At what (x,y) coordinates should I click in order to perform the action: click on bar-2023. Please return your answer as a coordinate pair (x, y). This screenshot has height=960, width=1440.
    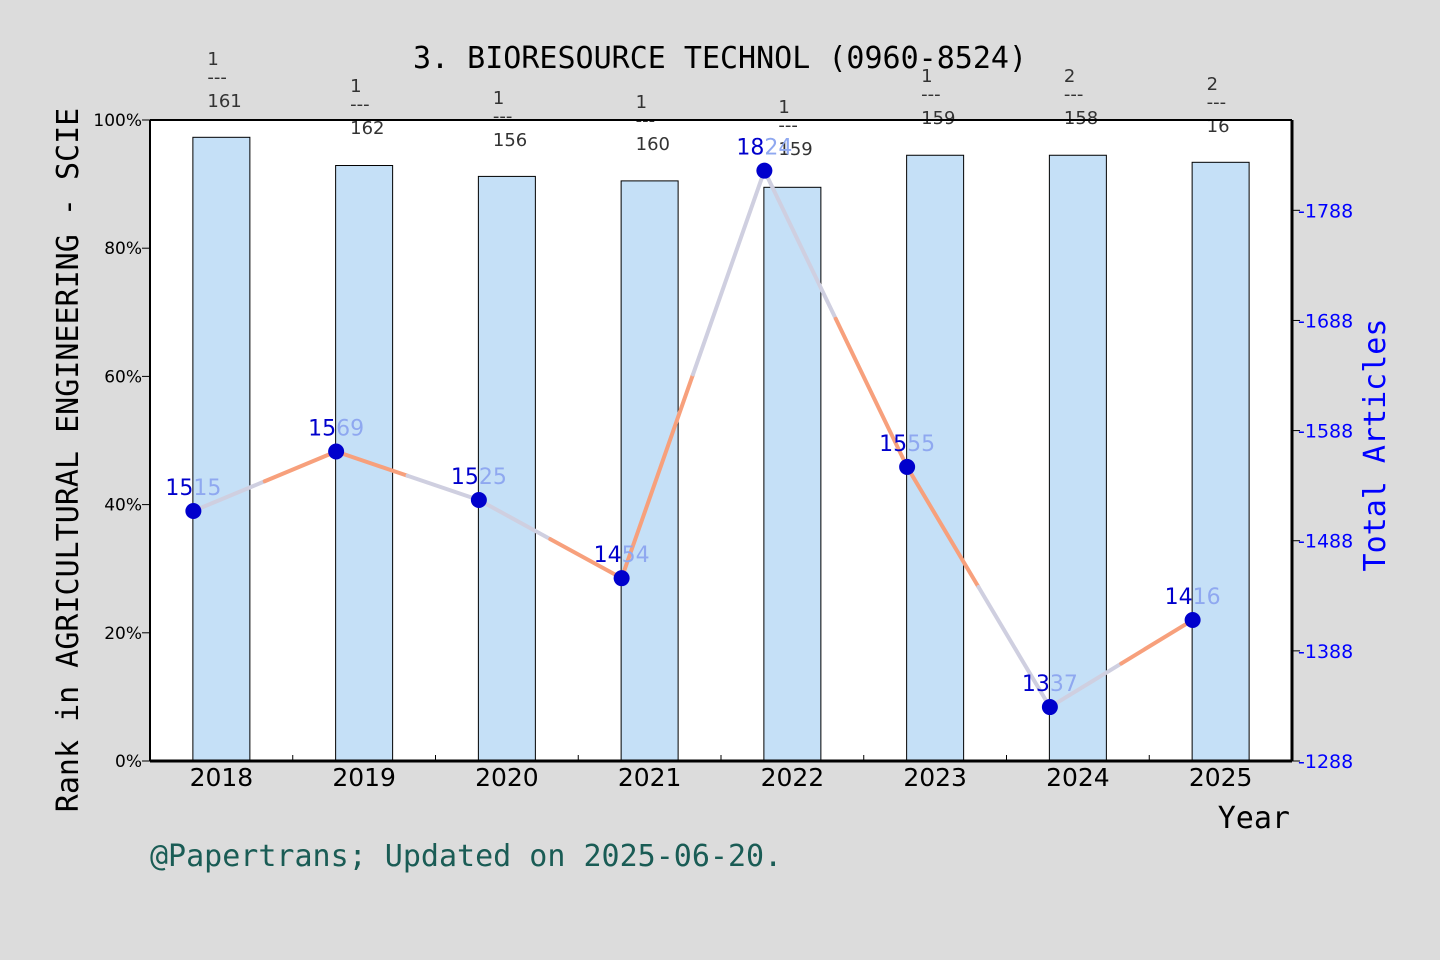
    Looking at the image, I should click on (935, 458).